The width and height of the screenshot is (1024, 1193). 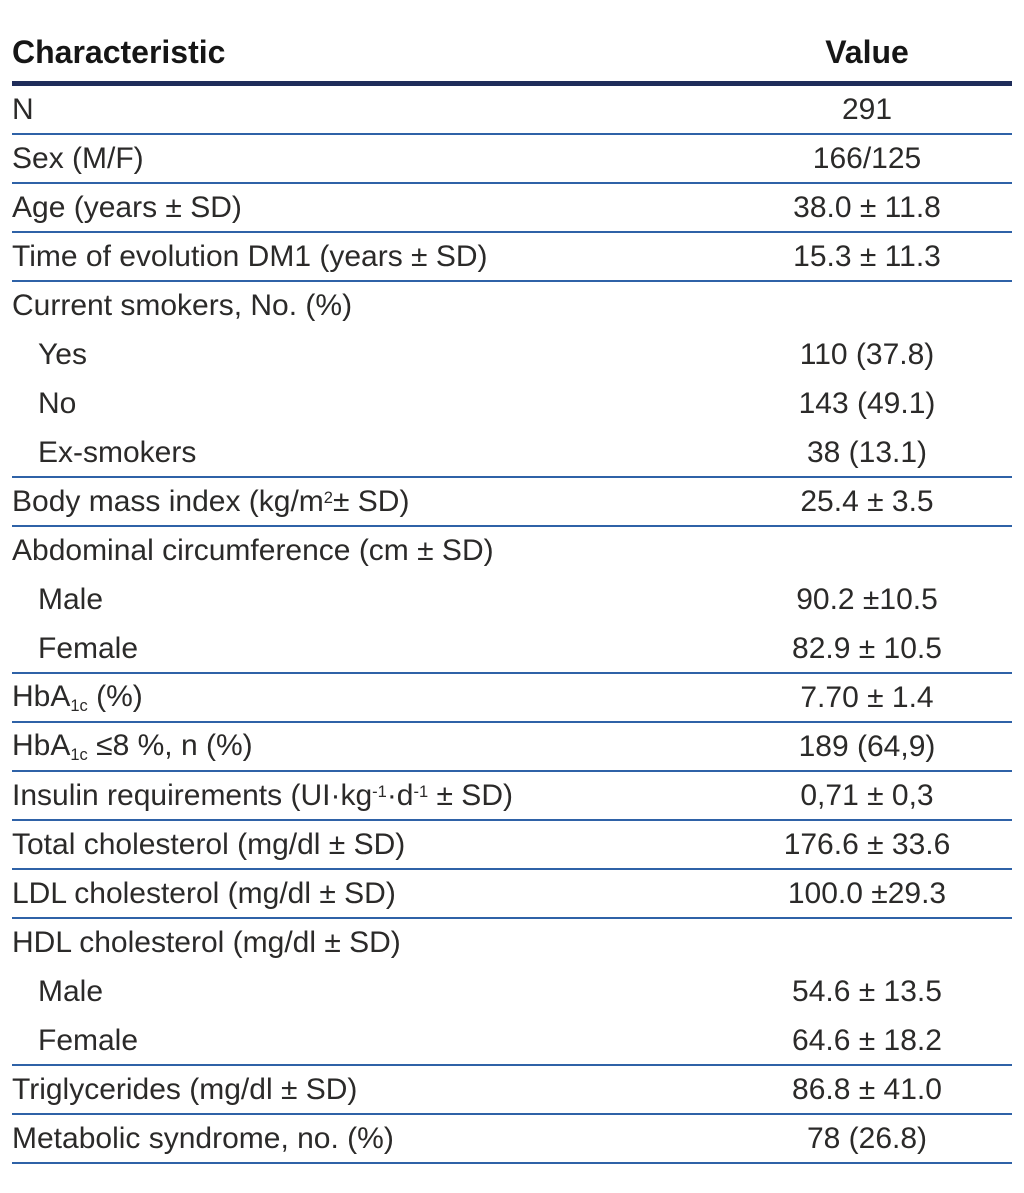 What do you see at coordinates (512, 159) in the screenshot?
I see `table-row: Sex (M/F) 166/125` at bounding box center [512, 159].